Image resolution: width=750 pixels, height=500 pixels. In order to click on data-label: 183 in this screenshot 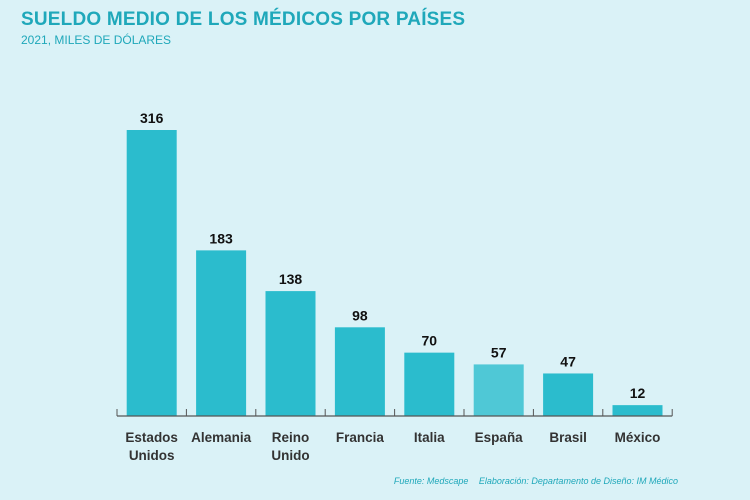, I will do `click(221, 238)`.